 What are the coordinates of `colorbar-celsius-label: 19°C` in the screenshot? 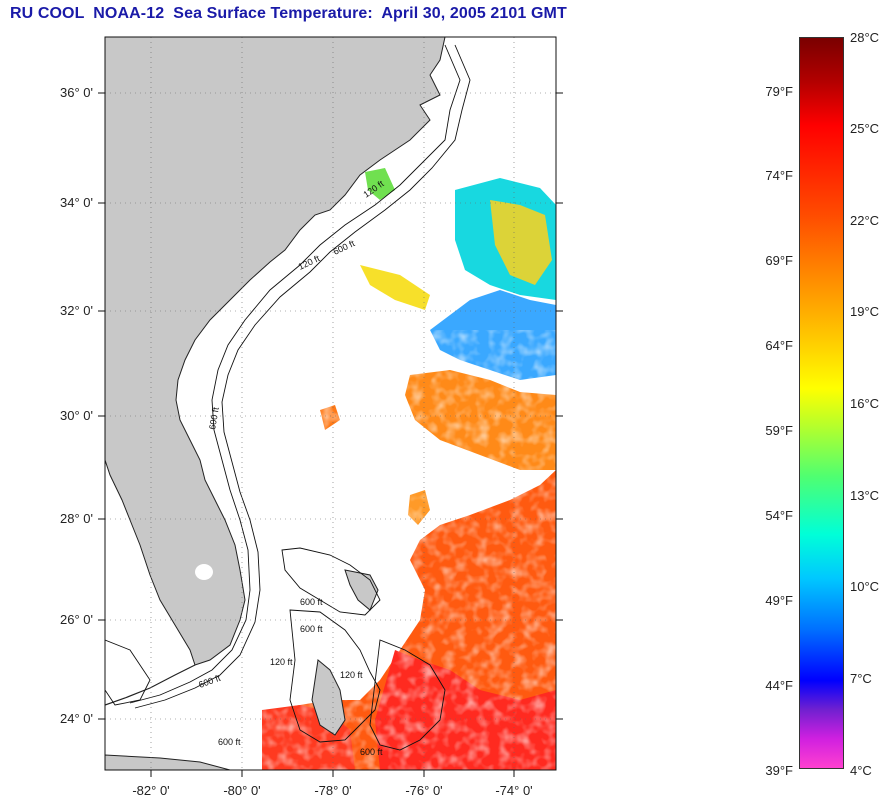 It's located at (865, 311).